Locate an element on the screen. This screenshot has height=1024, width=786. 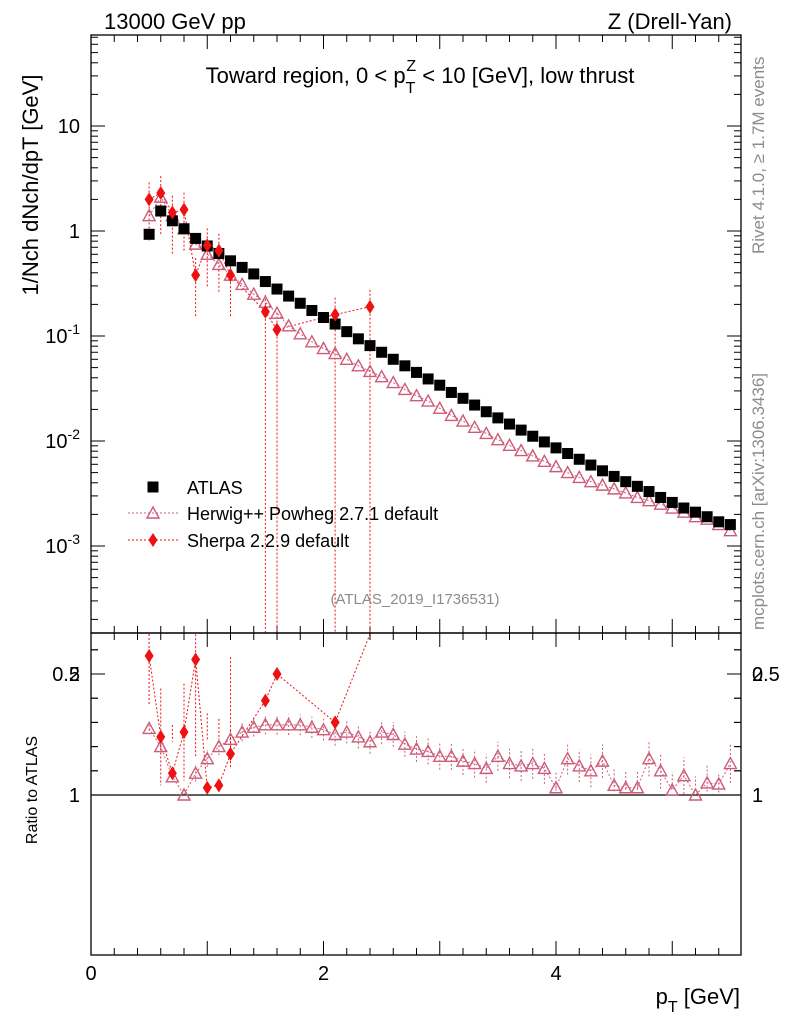
y-tick-label: 10 is located at coordinates (69, 127).